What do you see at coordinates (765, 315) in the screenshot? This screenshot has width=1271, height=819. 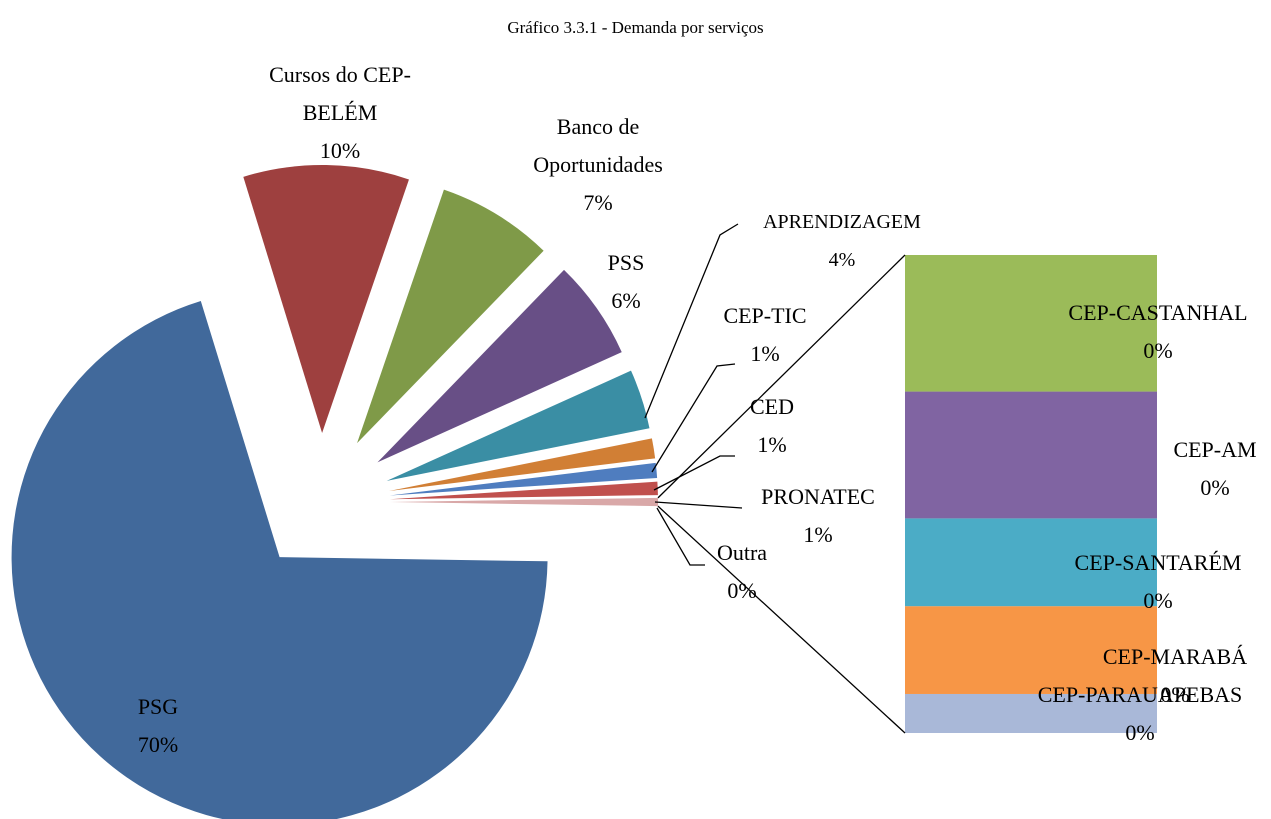 I see `slice-label: CEP-TIC` at bounding box center [765, 315].